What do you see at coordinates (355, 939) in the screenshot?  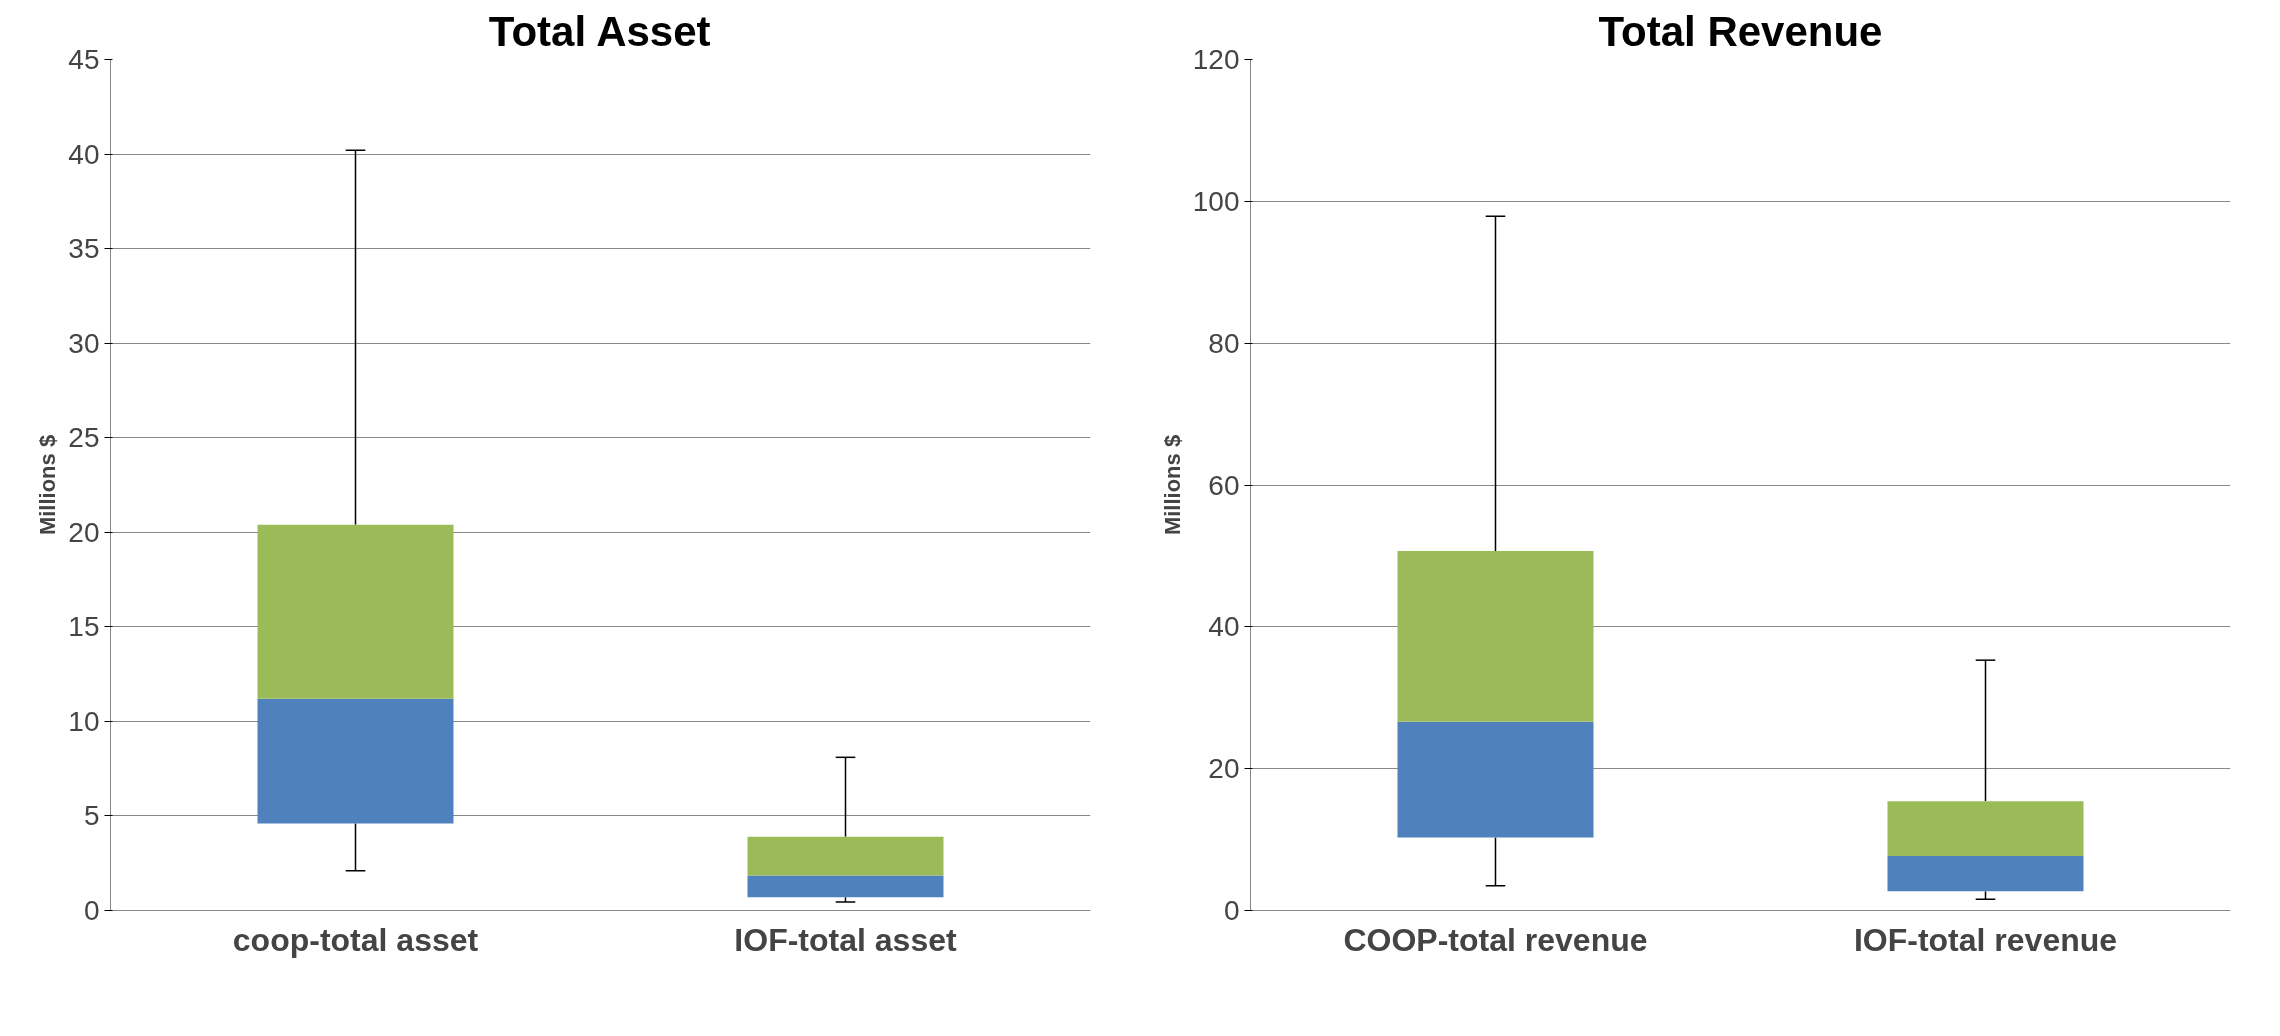 I see `x-tick-label: coop-total asset` at bounding box center [355, 939].